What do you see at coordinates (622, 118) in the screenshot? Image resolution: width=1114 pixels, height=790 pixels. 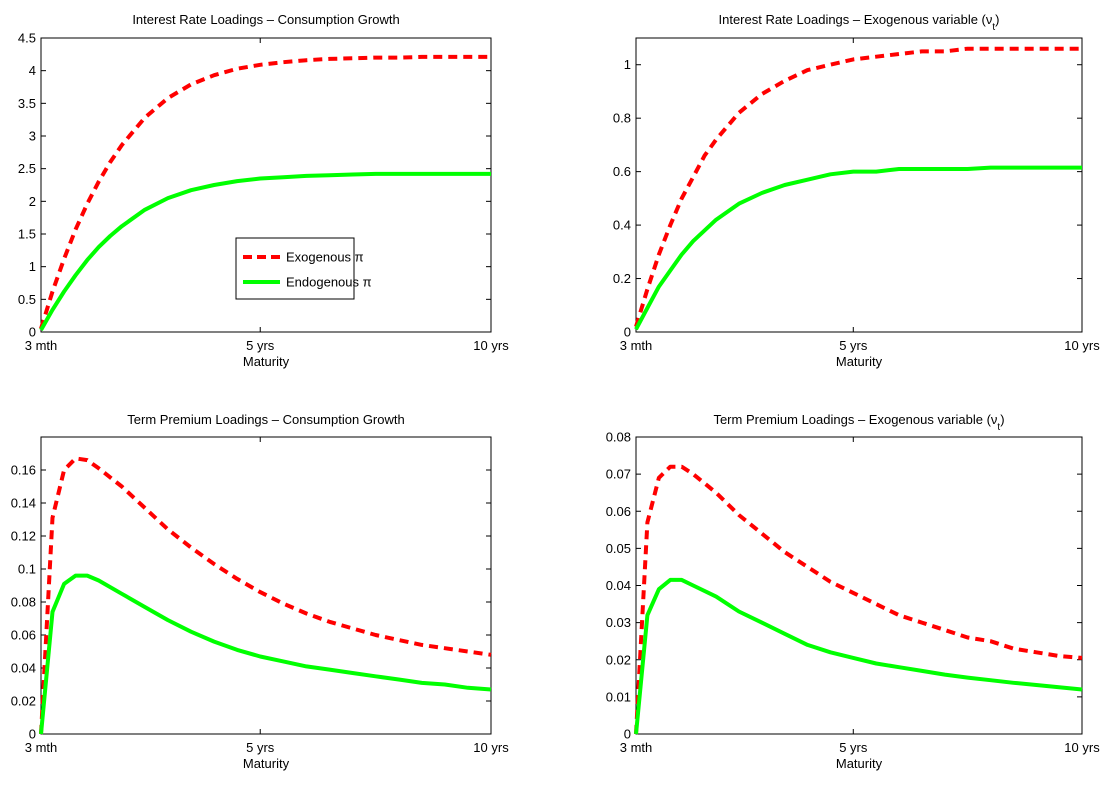 I see `y-tick-label: 0.8` at bounding box center [622, 118].